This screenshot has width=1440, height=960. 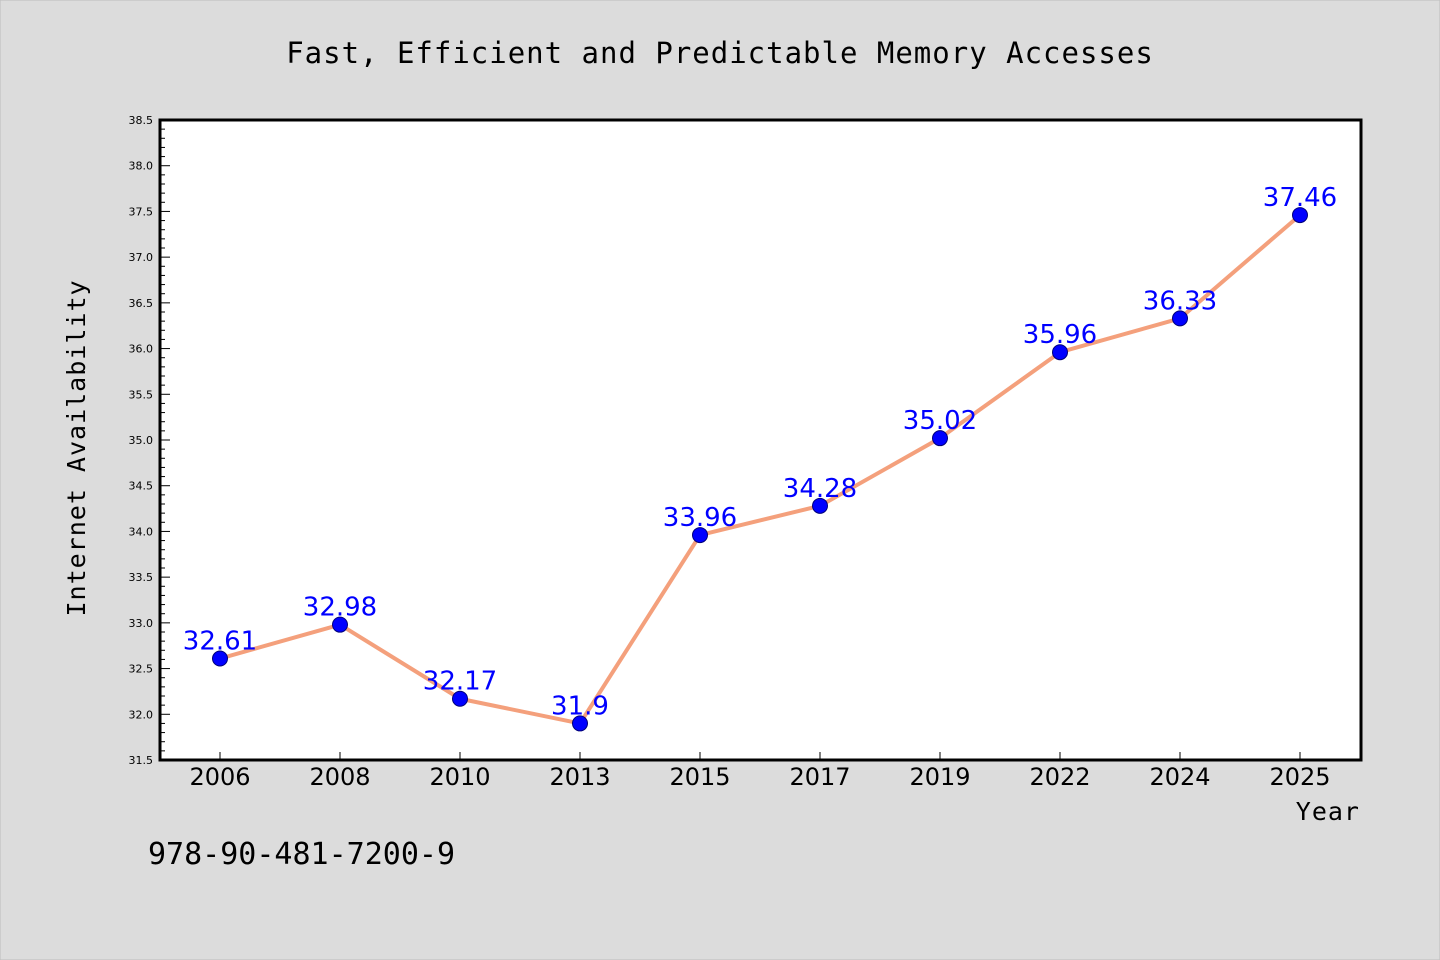 I want to click on x-tick-label: 2024, so click(x=1179, y=777).